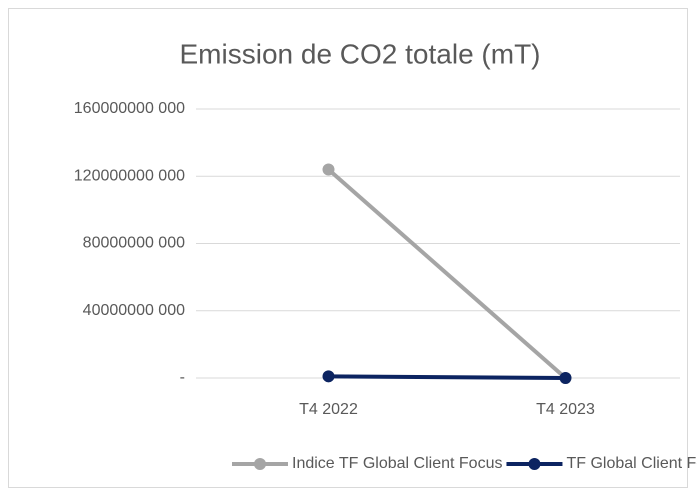 This screenshot has height=500, width=697. Describe the element at coordinates (328, 409) in the screenshot. I see `x-tick-label: T4 2022` at that location.